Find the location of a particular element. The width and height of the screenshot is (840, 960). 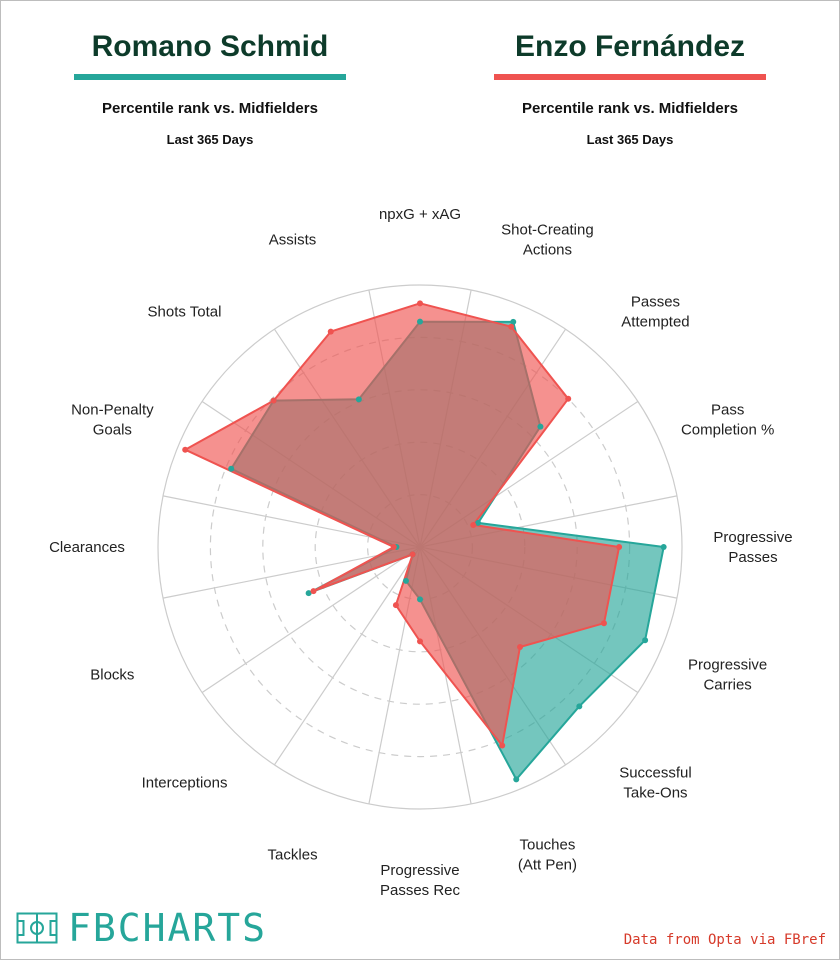

axis-label: Tackles is located at coordinates (293, 855).